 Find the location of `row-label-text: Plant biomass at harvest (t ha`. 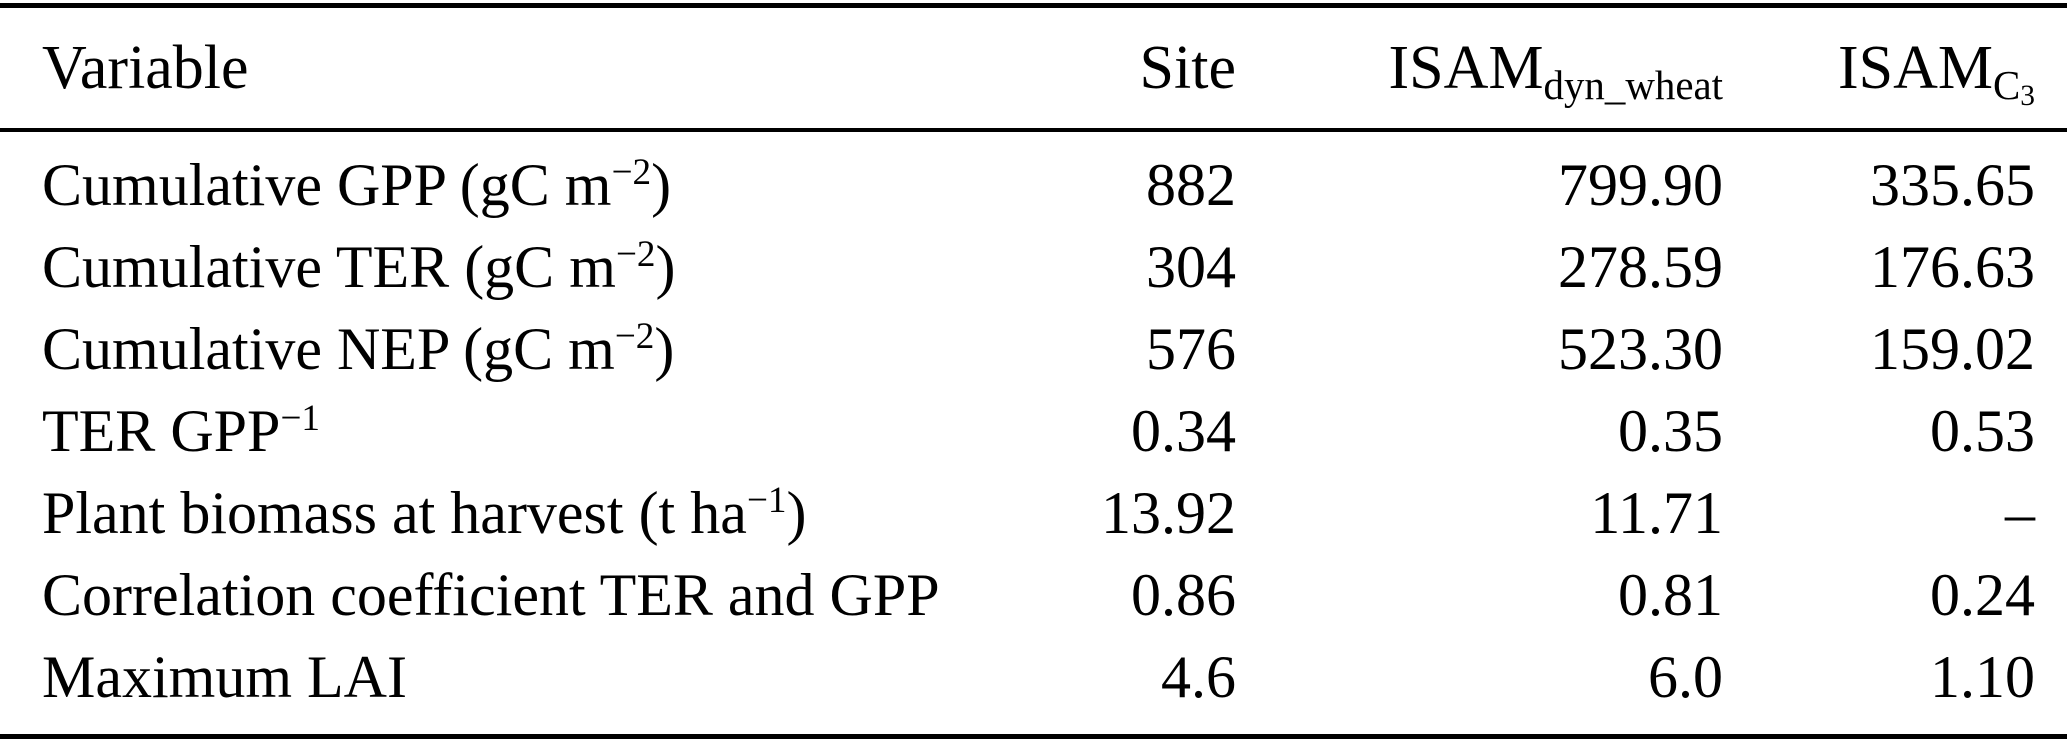

row-label-text: Plant biomass at harvest (t ha is located at coordinates (394, 512).